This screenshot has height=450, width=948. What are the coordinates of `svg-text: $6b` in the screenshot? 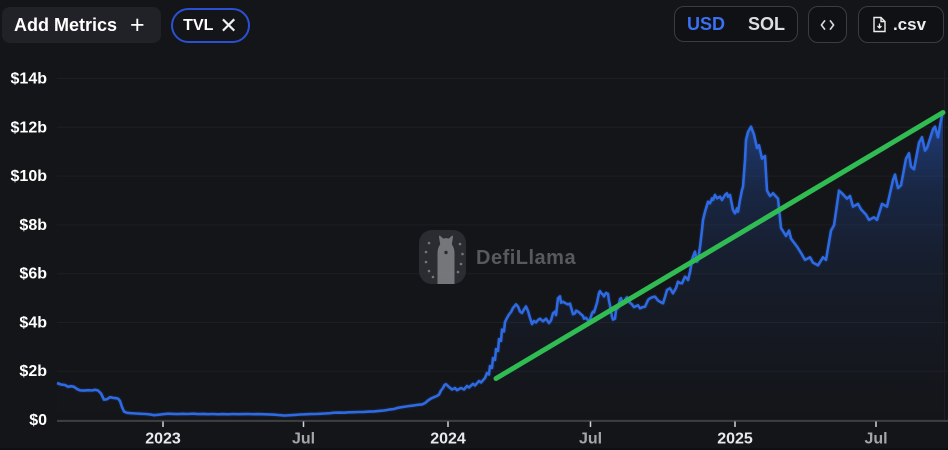 It's located at (33, 274).